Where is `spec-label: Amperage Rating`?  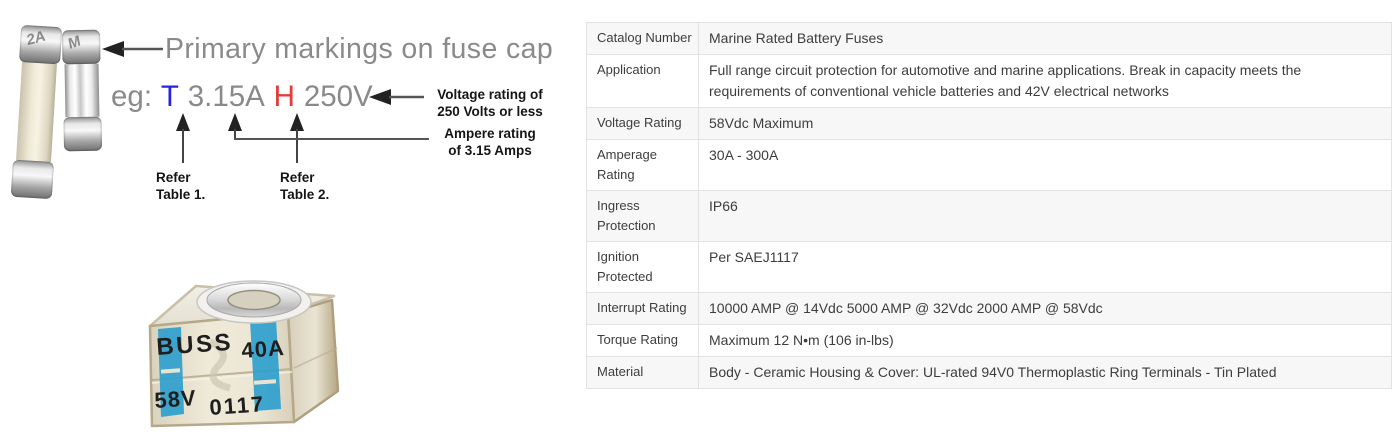
spec-label: Amperage Rating is located at coordinates (642, 165).